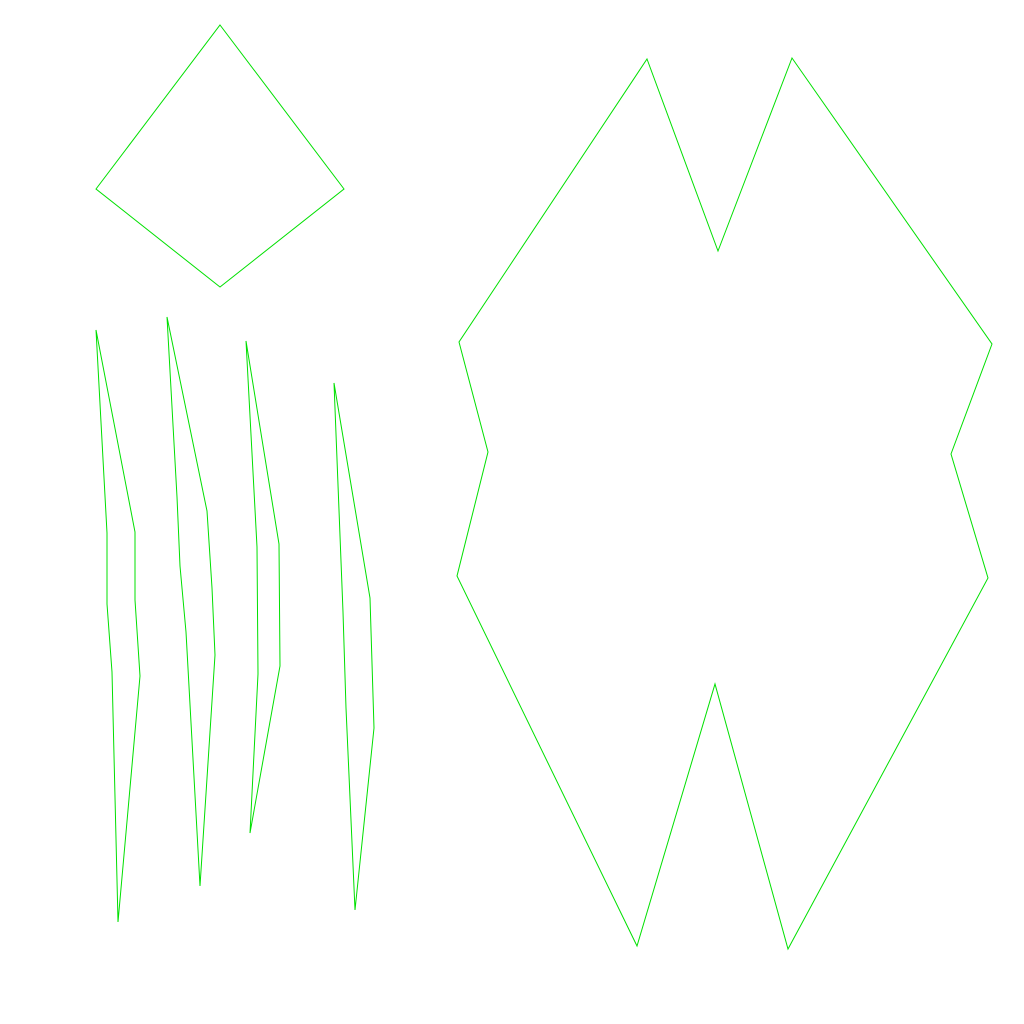 This screenshot has width=1024, height=1024. What do you see at coordinates (220, 156) in the screenshot?
I see `diamond-outline` at bounding box center [220, 156].